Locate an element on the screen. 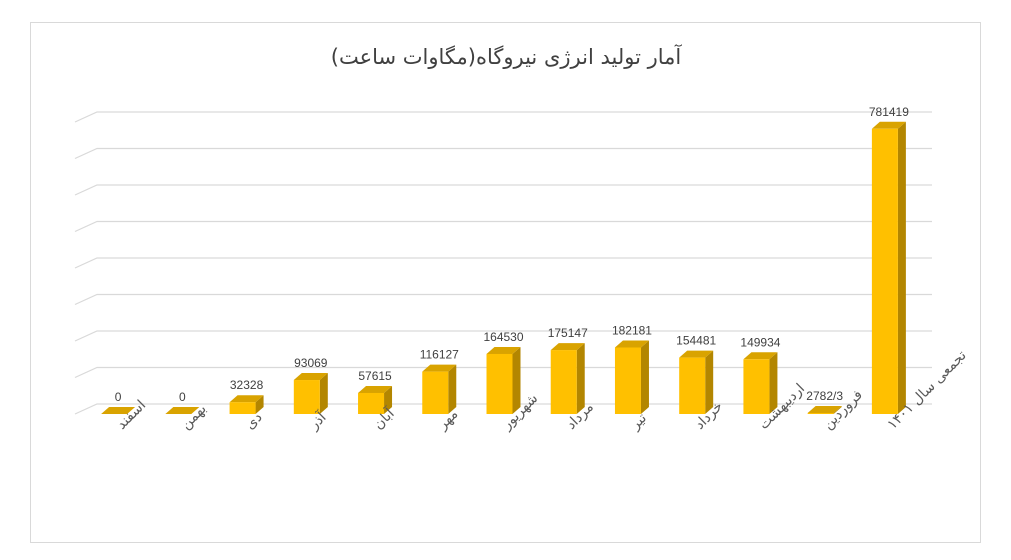 The width and height of the screenshot is (1011, 560). data-label: 2782/3 is located at coordinates (824, 396).